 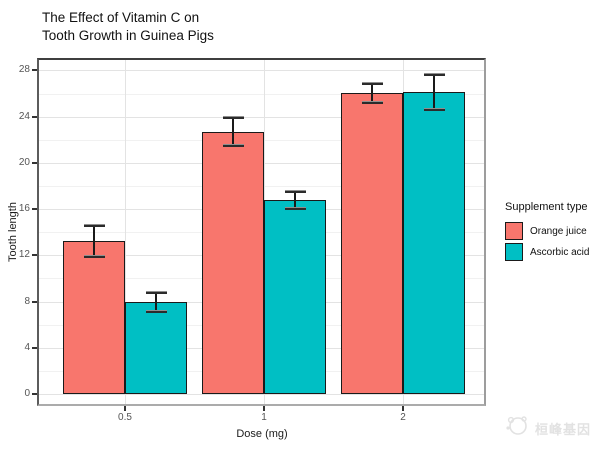 I want to click on errorbar-orange-juice-0.5, so click(x=94, y=241).